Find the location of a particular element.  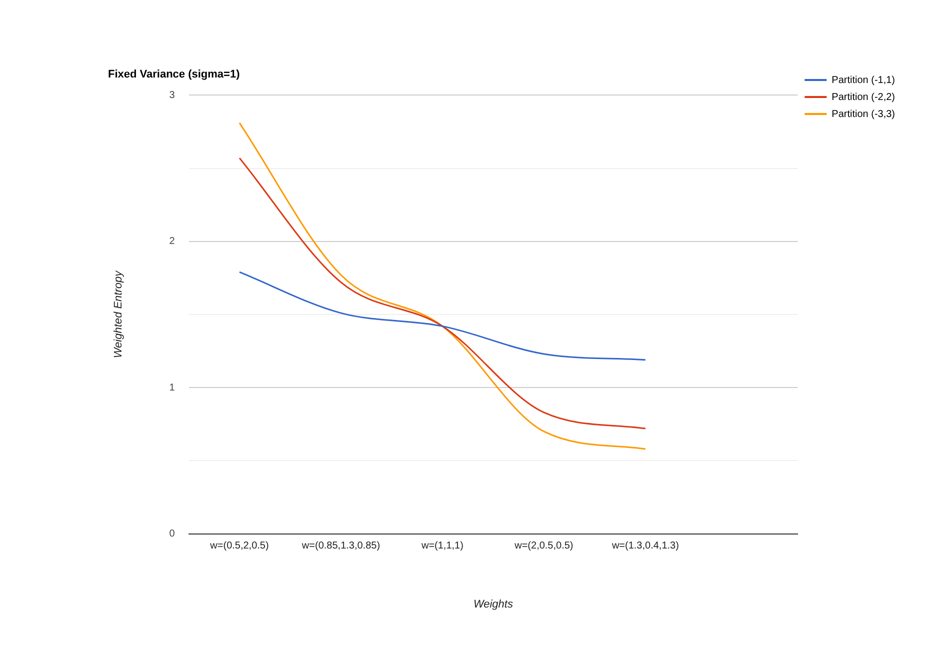

x-tick-label: w=(1,1,1) is located at coordinates (442, 546).